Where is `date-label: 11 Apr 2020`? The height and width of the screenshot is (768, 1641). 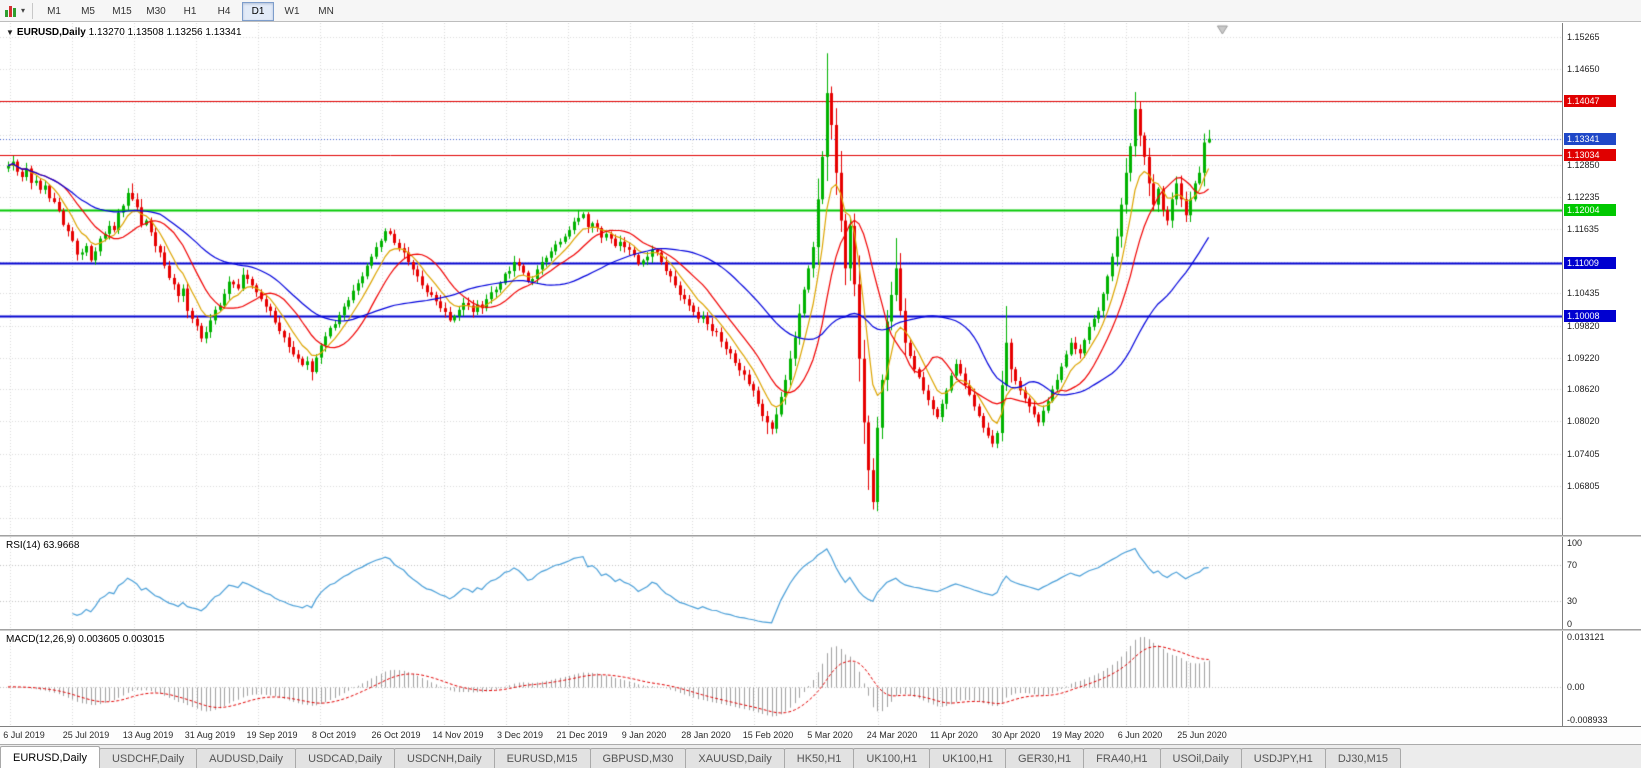
date-label: 11 Apr 2020 is located at coordinates (954, 735).